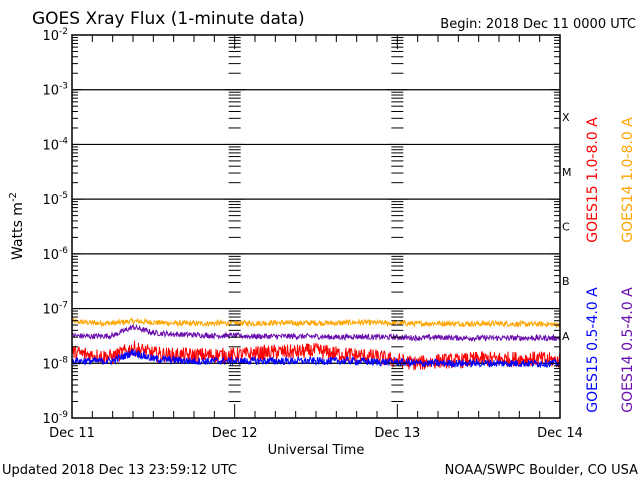  Describe the element at coordinates (63, 87) in the screenshot. I see `y-tick-exponent: -3` at that location.